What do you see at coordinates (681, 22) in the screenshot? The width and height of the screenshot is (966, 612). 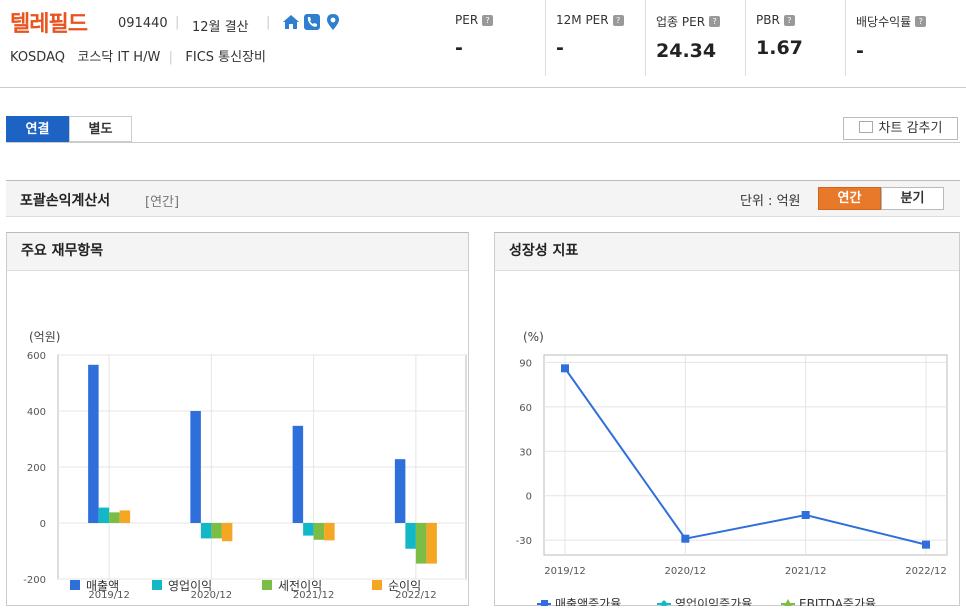 I see `metric-label: 업종 PER` at bounding box center [681, 22].